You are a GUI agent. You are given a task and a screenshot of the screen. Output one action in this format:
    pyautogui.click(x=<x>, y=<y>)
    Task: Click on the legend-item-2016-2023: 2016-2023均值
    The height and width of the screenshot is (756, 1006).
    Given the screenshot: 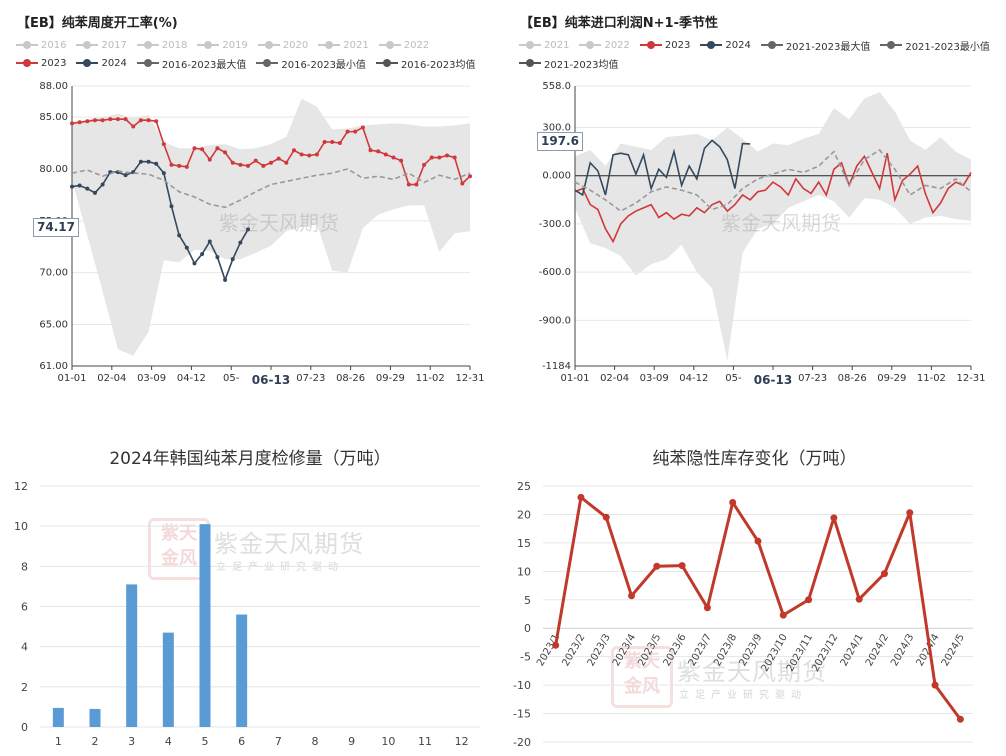 What is the action you would take?
    pyautogui.click(x=425, y=63)
    